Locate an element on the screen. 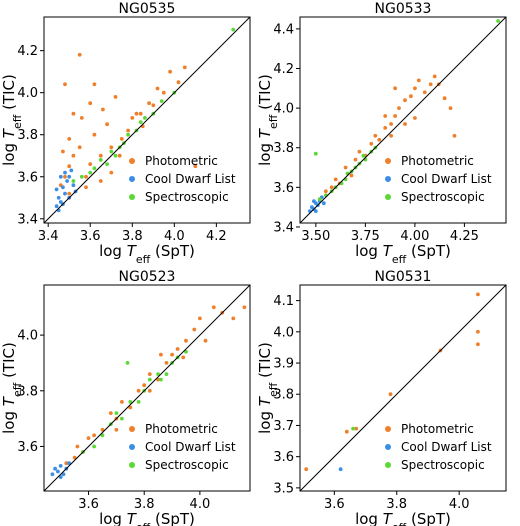 Image resolution: width=520 pixels, height=526 pixels. x-tick-label: 3.6 is located at coordinates (334, 504).